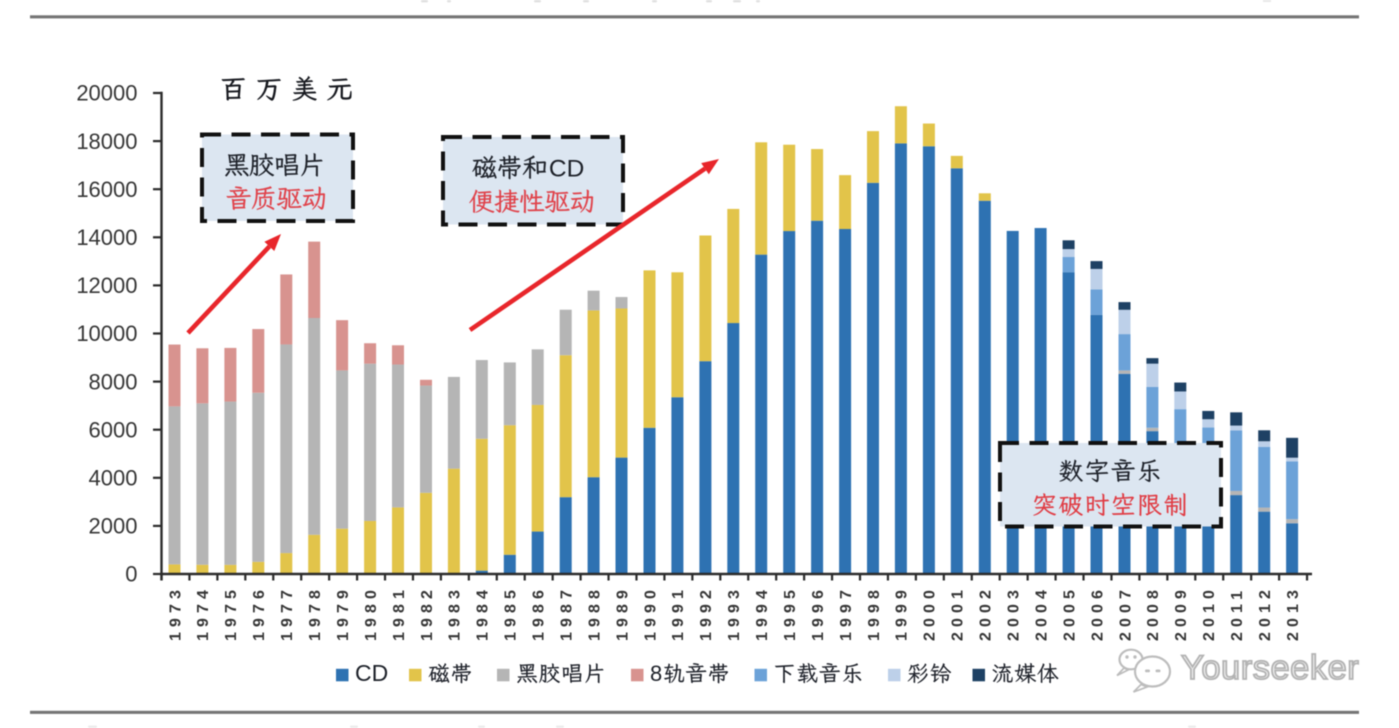 Image resolution: width=1399 pixels, height=728 pixels. Describe the element at coordinates (790, 613) in the screenshot. I see `svg-text: 1995` at that location.